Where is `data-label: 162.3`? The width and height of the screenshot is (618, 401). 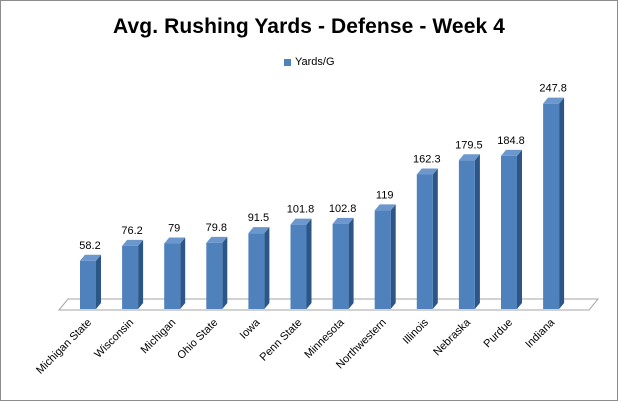 data-label: 162.3 is located at coordinates (427, 160).